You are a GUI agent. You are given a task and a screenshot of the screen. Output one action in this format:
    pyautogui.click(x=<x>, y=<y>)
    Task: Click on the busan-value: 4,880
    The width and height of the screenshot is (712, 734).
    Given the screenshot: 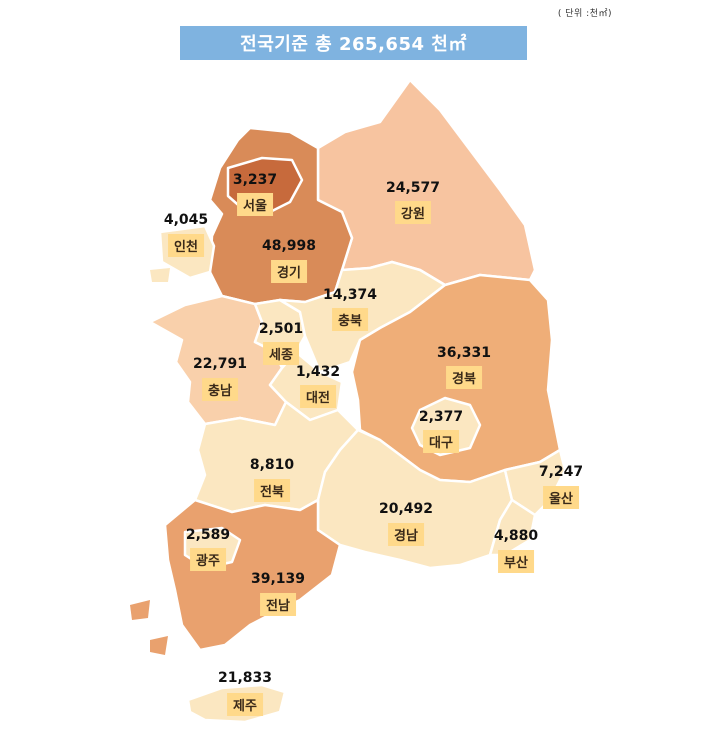 What is the action you would take?
    pyautogui.click(x=516, y=536)
    